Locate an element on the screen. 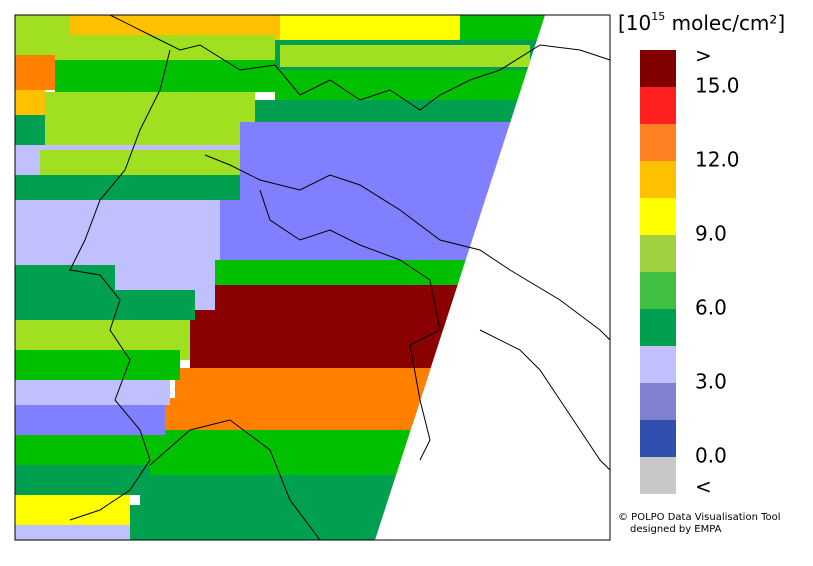 Image resolution: width=813 pixels, height=566 pixels. colorbar-title: [1015 molec/cm²] is located at coordinates (701, 22).